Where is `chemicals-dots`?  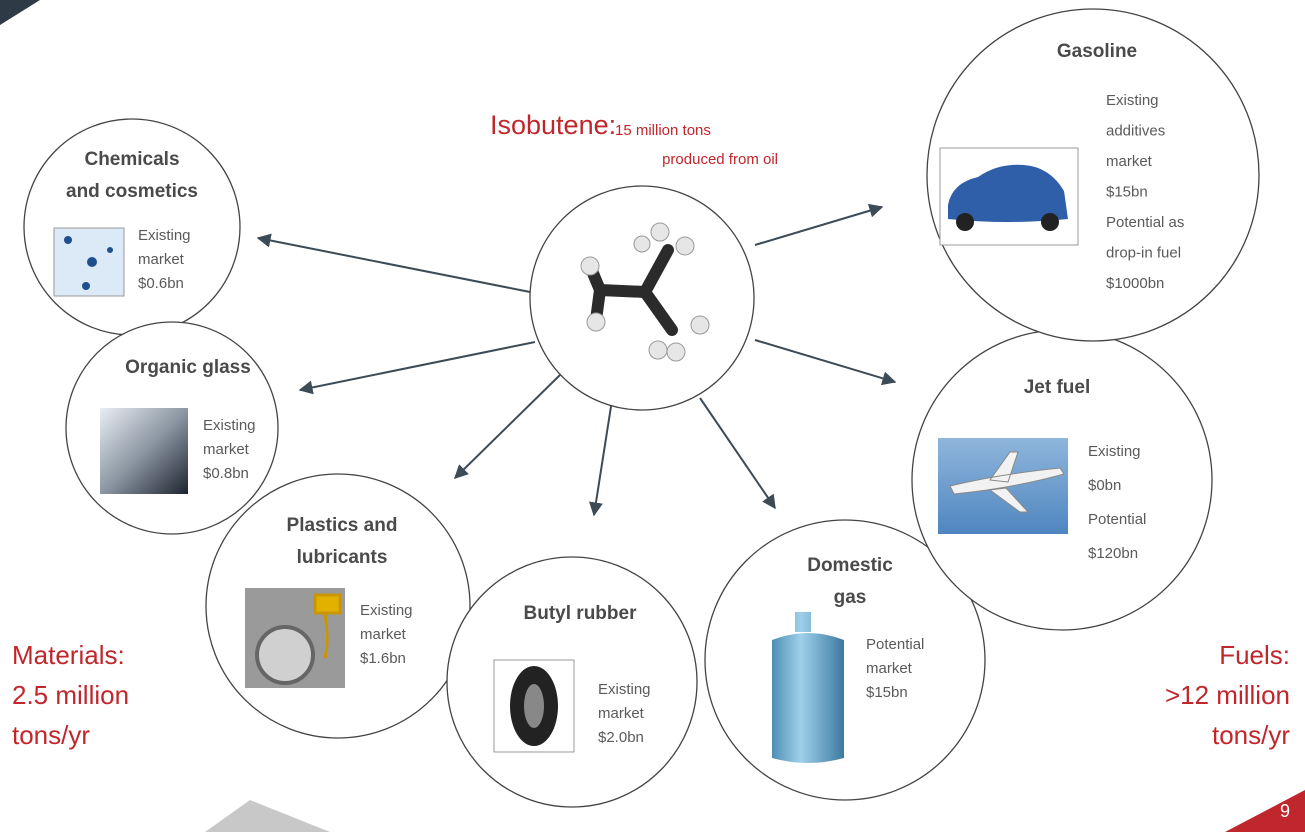 chemicals-dots is located at coordinates (88, 263).